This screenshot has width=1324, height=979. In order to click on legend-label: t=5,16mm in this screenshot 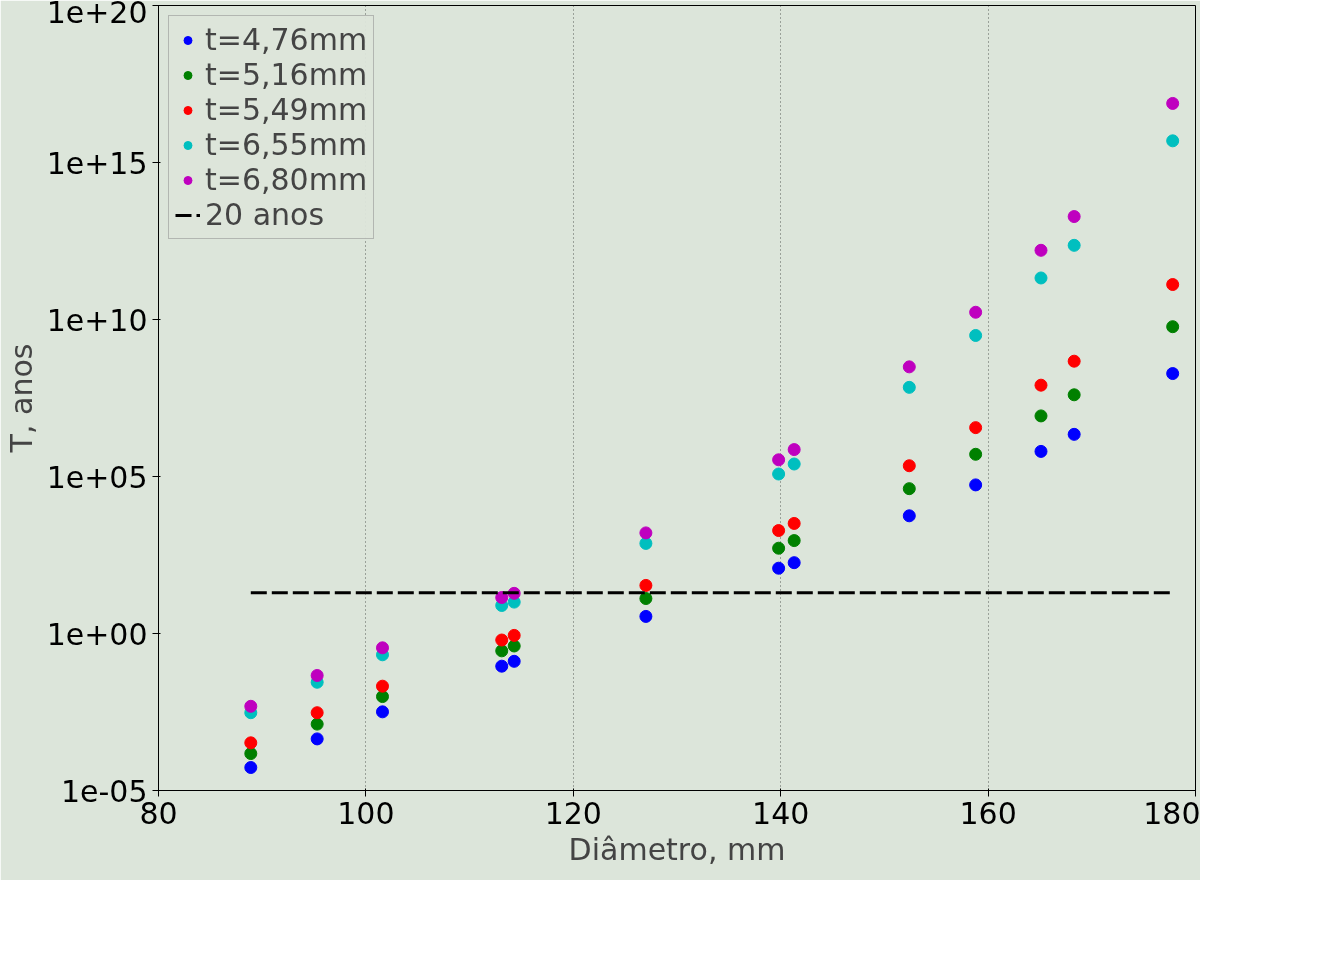, I will do `click(286, 74)`.